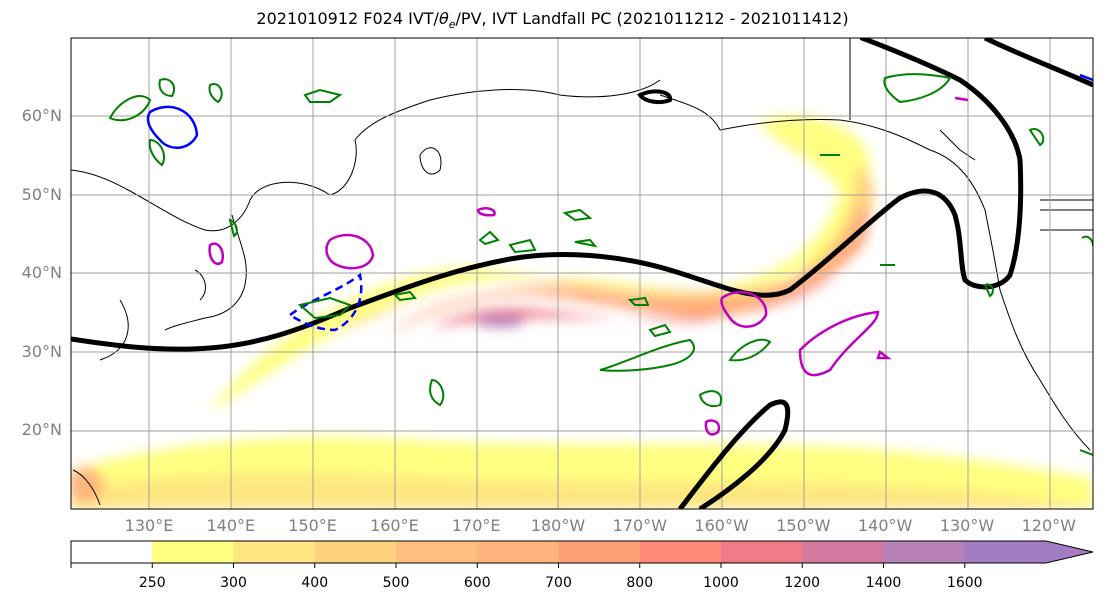 The image size is (1105, 603). Describe the element at coordinates (41, 273) in the screenshot. I see `lat-label: 40°N` at that location.